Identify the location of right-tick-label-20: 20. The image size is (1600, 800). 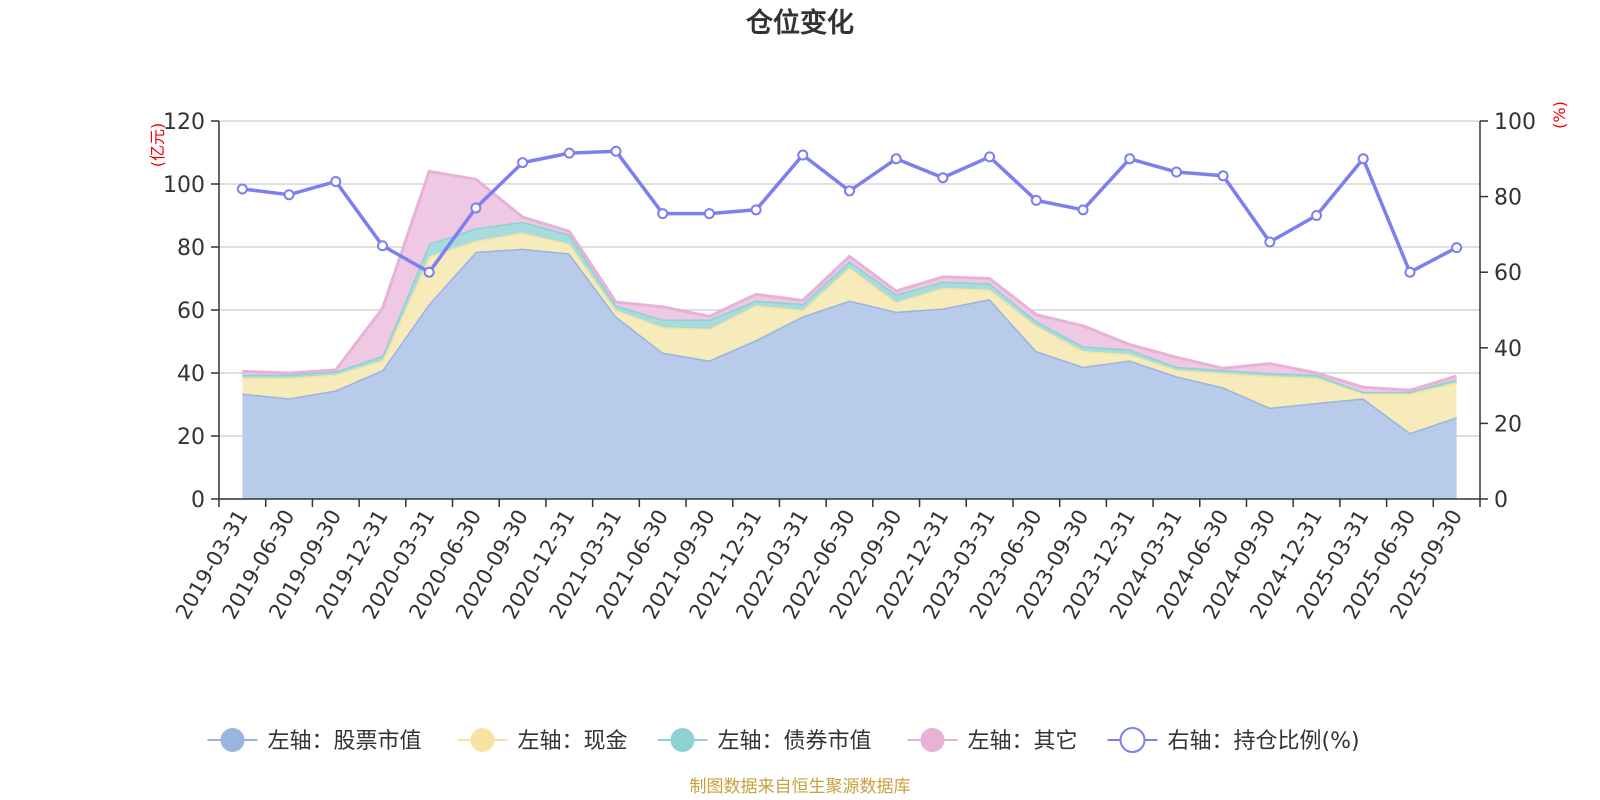
(1508, 424).